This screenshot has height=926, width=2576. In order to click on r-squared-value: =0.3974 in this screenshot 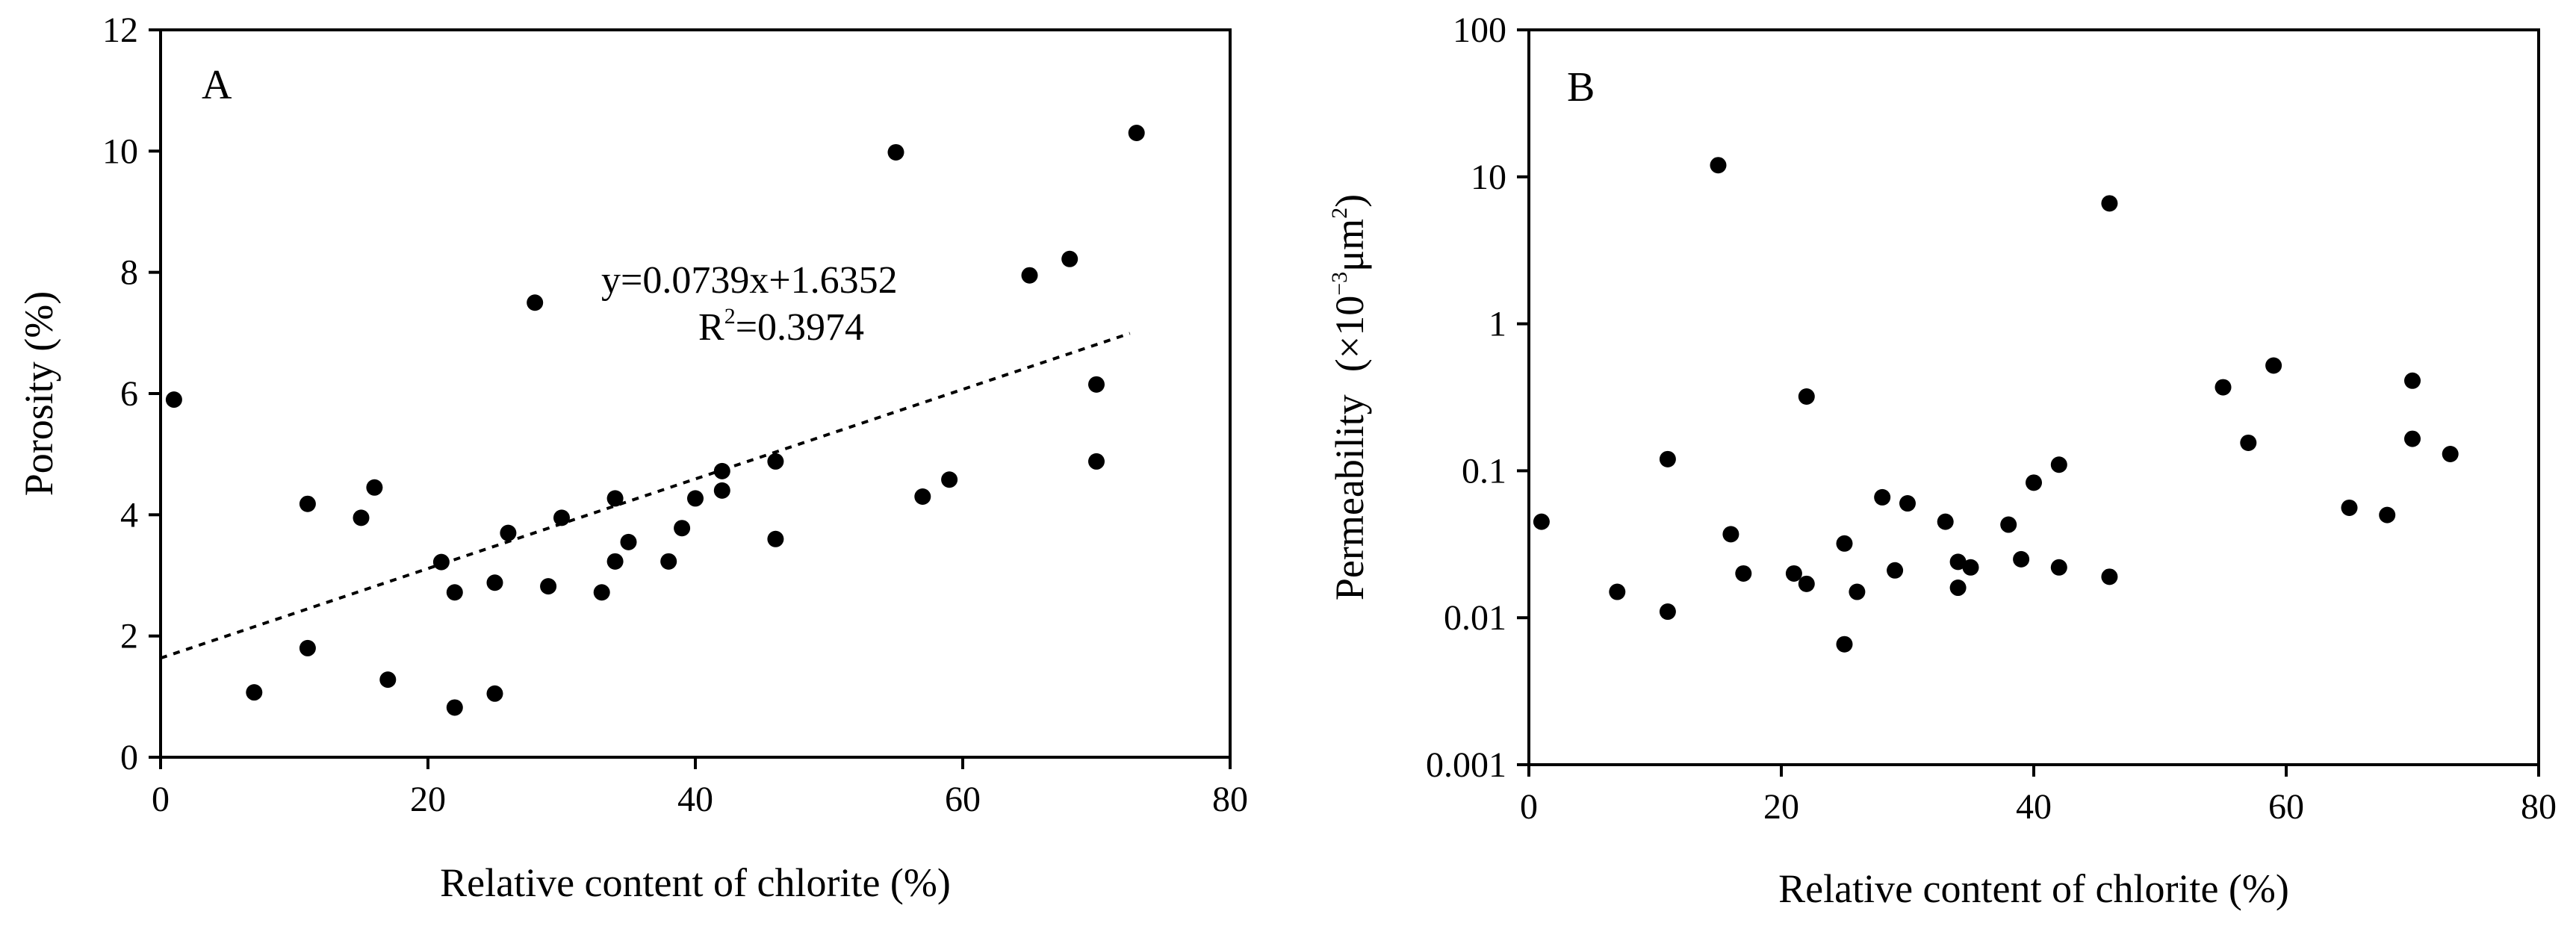, I will do `click(800, 328)`.